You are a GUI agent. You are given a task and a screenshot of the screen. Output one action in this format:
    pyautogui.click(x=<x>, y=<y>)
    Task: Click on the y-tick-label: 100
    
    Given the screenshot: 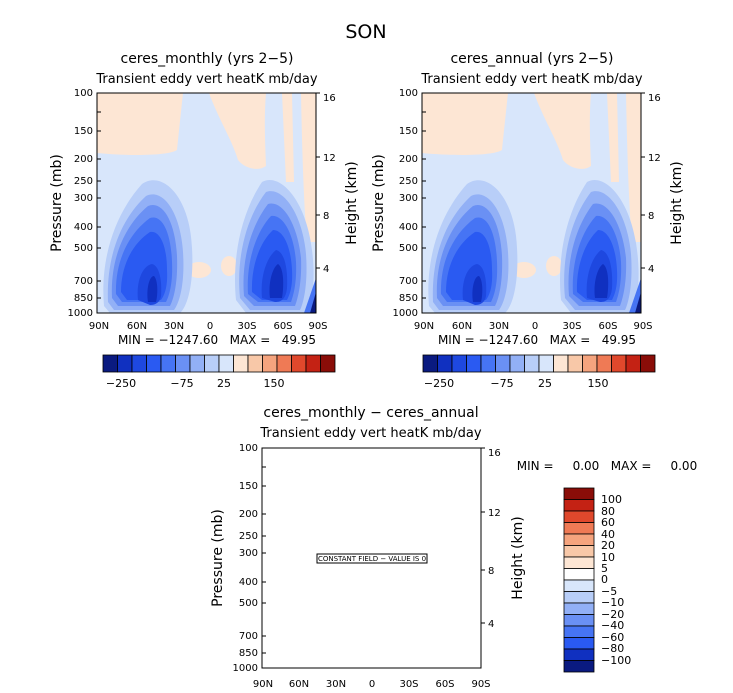 What is the action you would take?
    pyautogui.click(x=83, y=93)
    